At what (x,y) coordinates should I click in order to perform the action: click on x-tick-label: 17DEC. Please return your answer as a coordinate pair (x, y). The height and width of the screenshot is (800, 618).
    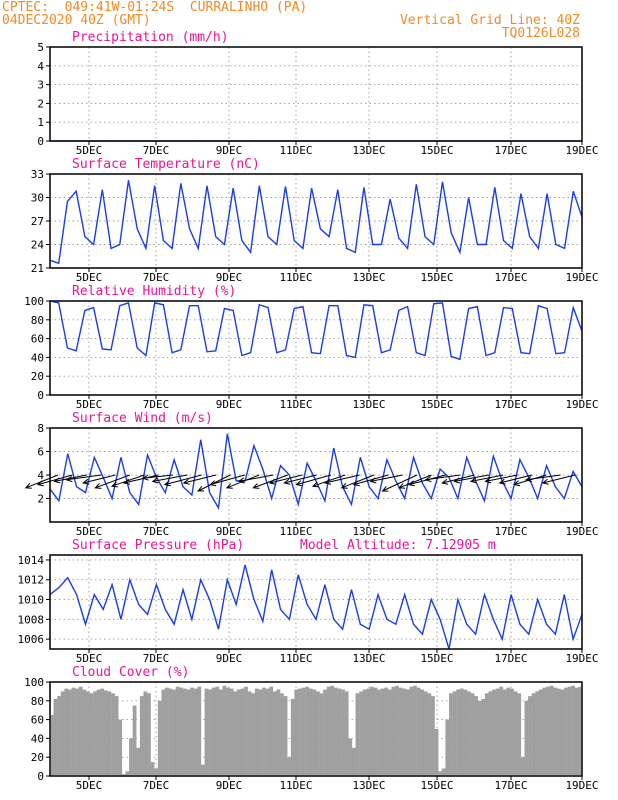
    Looking at the image, I should click on (510, 785).